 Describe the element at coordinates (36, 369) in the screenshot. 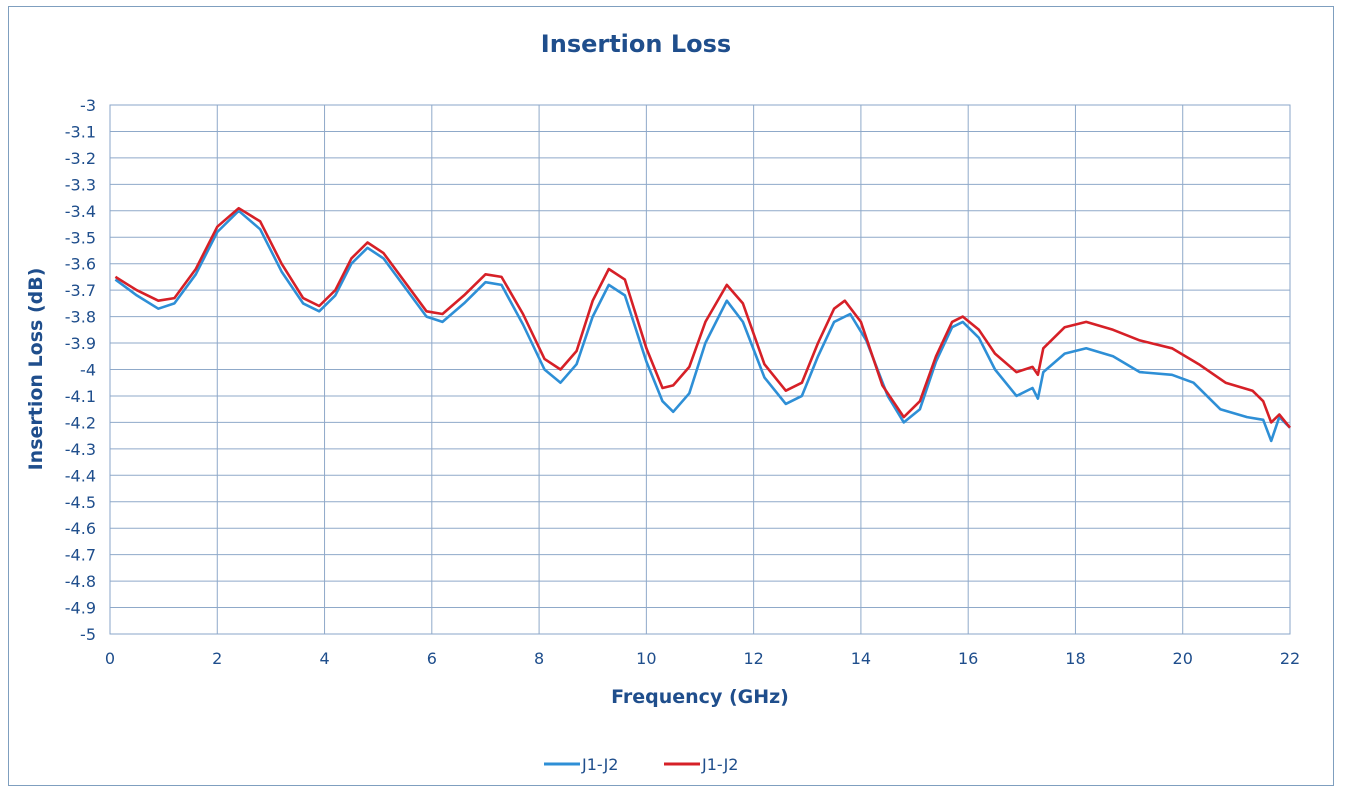

I see `y-axis-title: Insertion Loss (dB)` at that location.